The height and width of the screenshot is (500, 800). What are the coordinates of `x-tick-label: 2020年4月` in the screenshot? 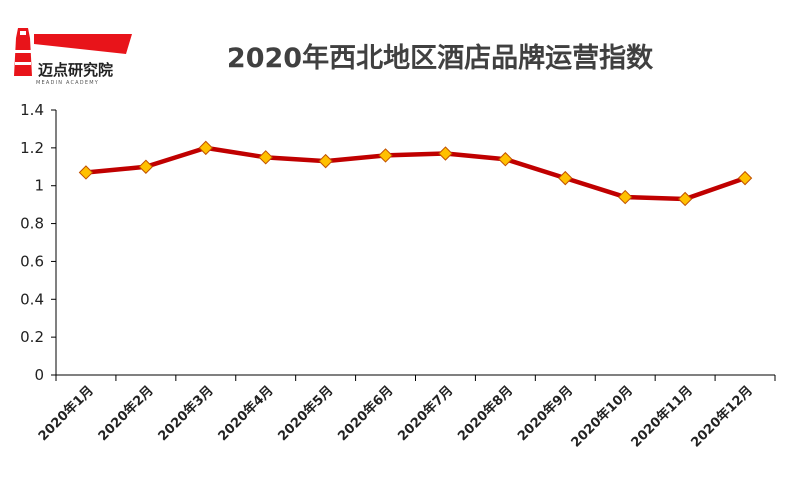 It's located at (246, 414).